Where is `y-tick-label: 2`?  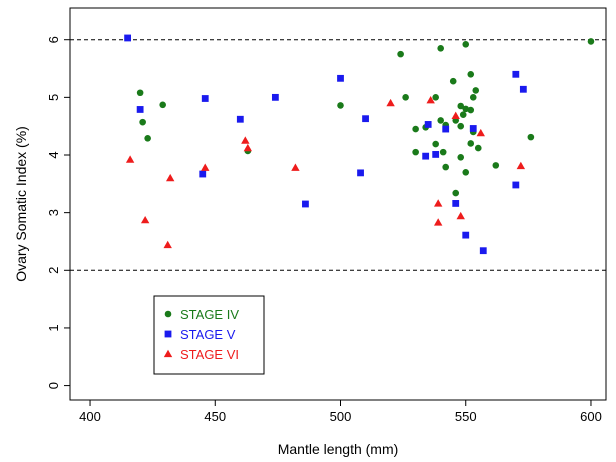
y-tick-label: 2 is located at coordinates (53, 270).